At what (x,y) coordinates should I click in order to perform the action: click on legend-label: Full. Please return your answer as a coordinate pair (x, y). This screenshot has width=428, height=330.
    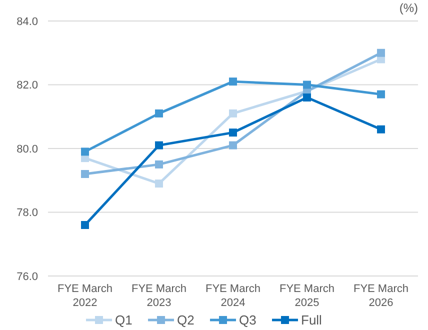
    Looking at the image, I should click on (311, 320).